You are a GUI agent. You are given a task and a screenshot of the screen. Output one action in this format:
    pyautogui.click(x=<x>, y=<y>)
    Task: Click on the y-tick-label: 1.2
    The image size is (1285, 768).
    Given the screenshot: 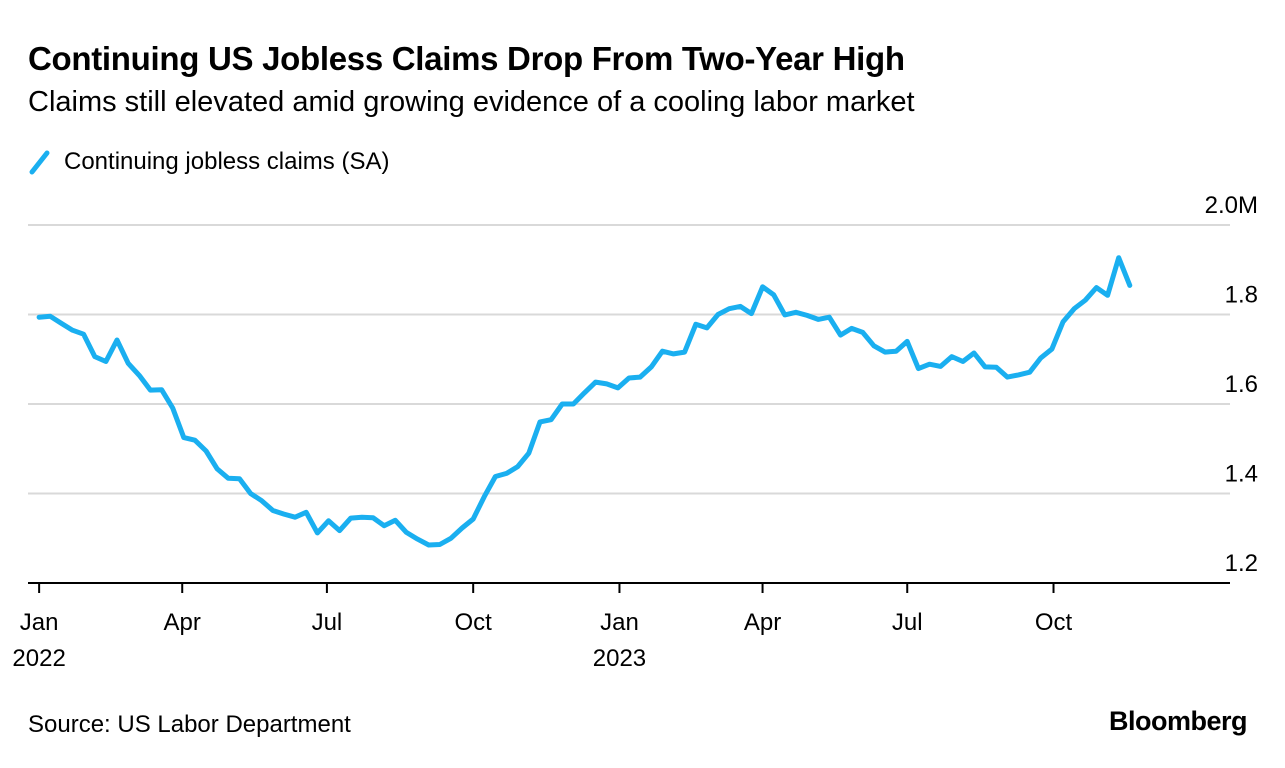 What is the action you would take?
    pyautogui.click(x=1241, y=563)
    